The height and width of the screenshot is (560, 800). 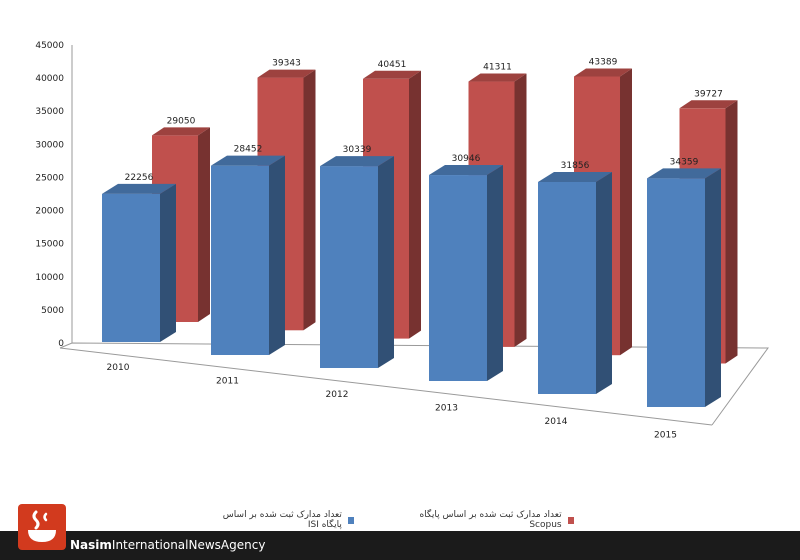 I want to click on brand-name-rest: InternationalNewsAgency, so click(x=188, y=545).